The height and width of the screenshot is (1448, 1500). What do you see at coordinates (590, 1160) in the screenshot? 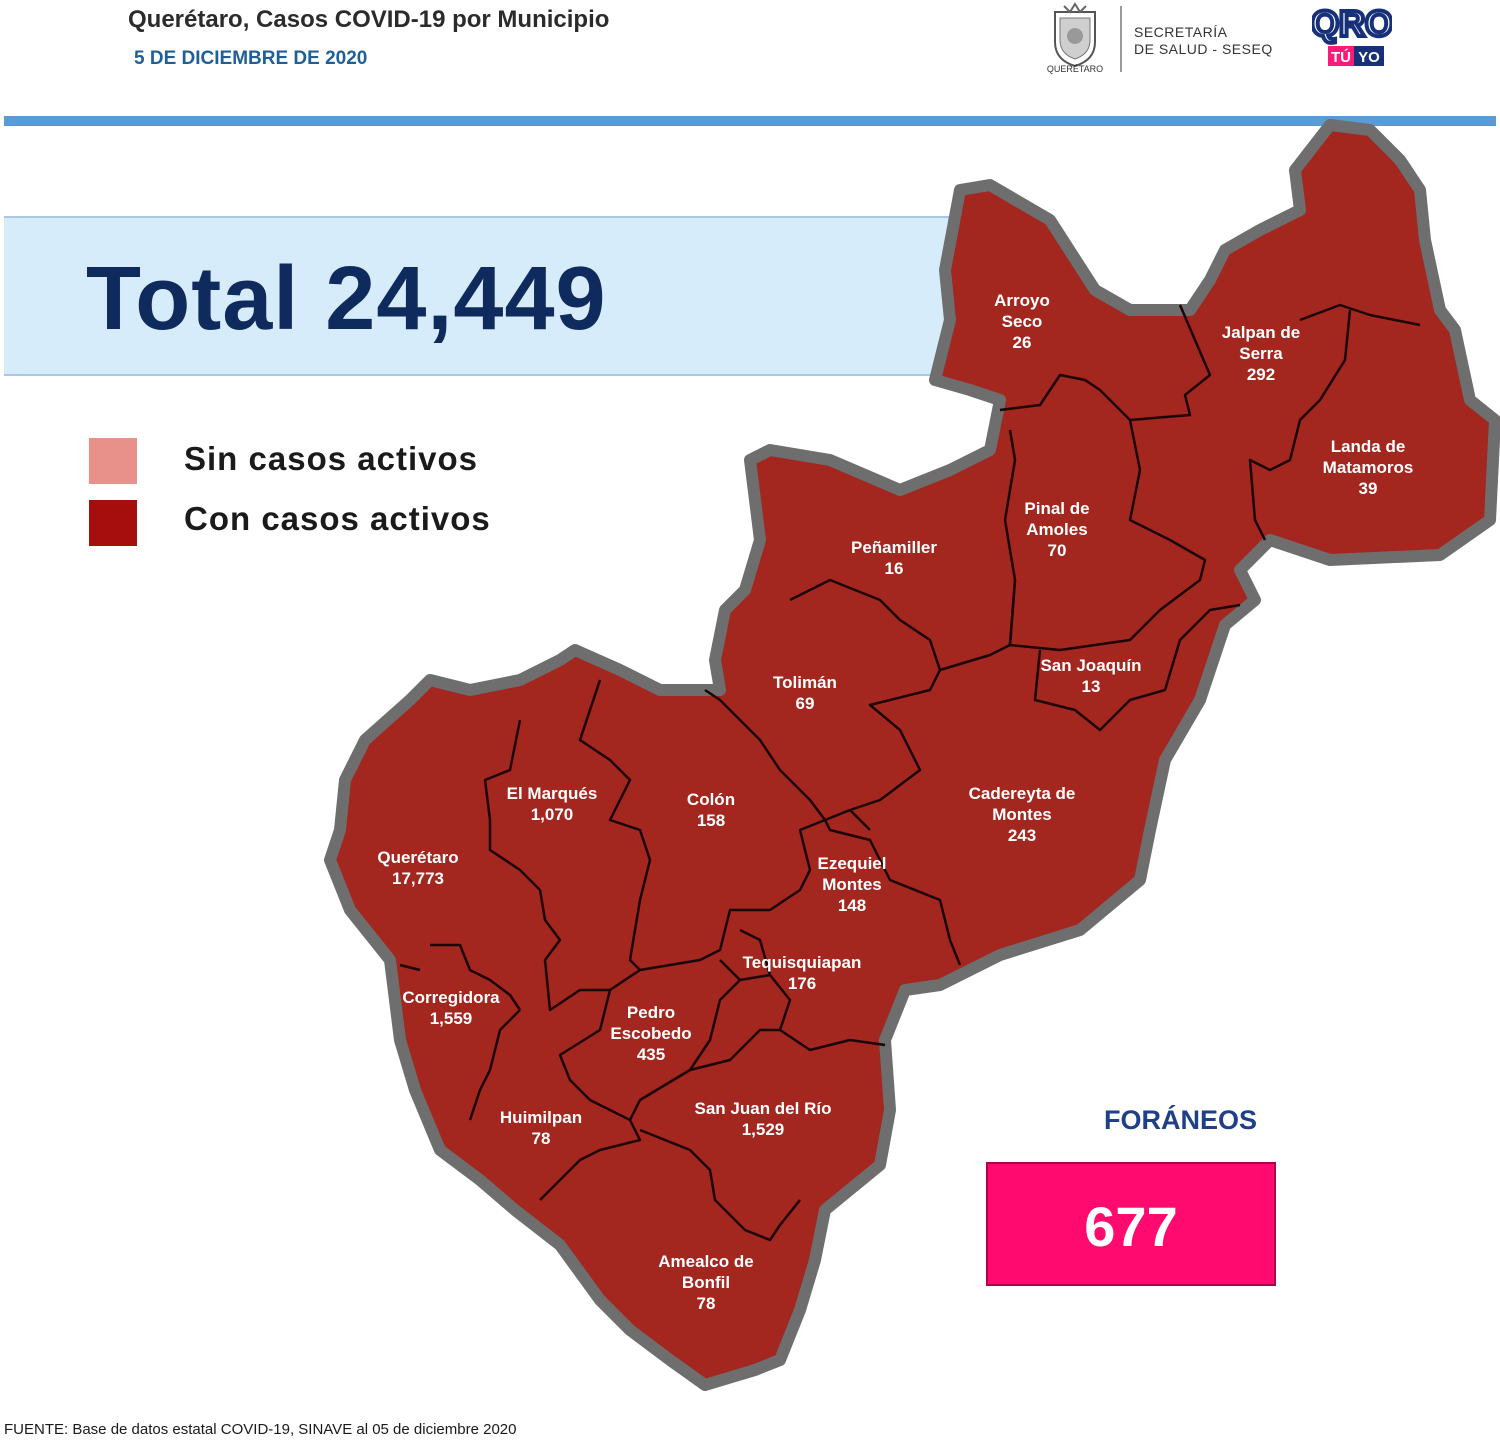
I see `border-sjr-huimilpan` at bounding box center [590, 1160].